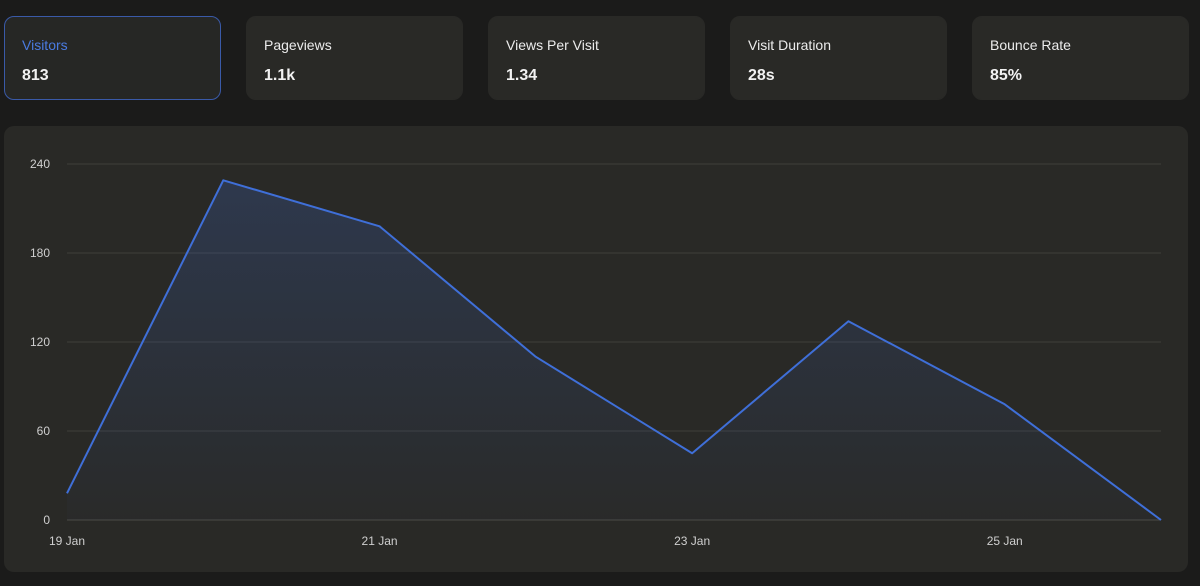 The height and width of the screenshot is (586, 1200). What do you see at coordinates (40, 253) in the screenshot?
I see `y-tick-label: 180` at bounding box center [40, 253].